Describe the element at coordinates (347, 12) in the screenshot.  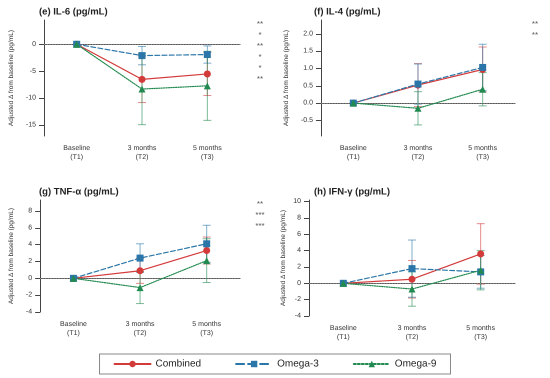
I see `chart-title: (f) IL-4 (pg/mL)` at that location.